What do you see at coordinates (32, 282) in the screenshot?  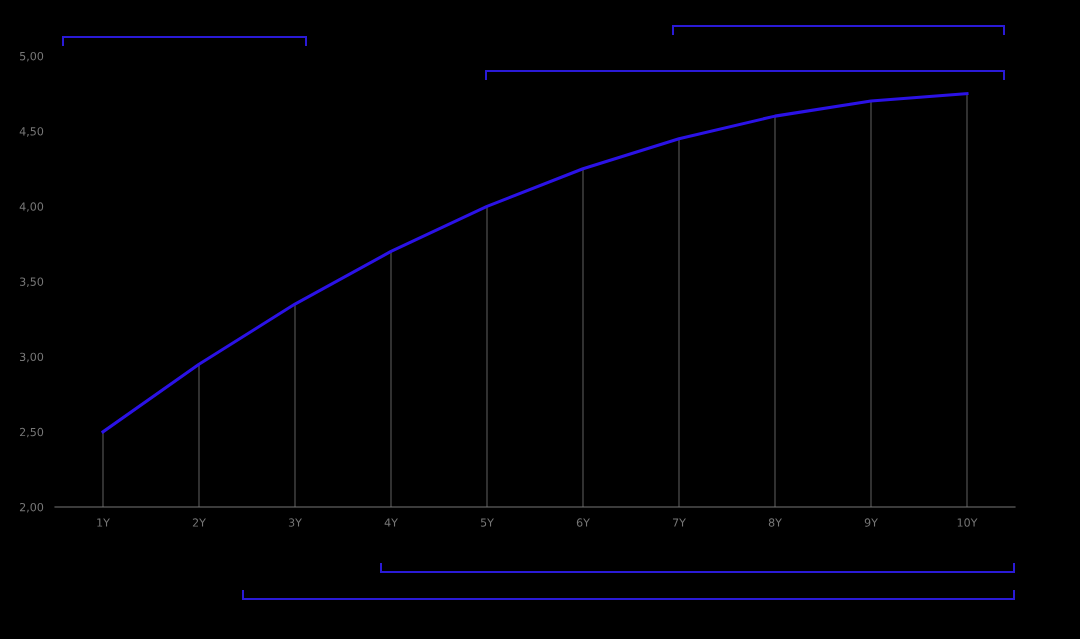 I see `y-tick-label: 3,50` at bounding box center [32, 282].